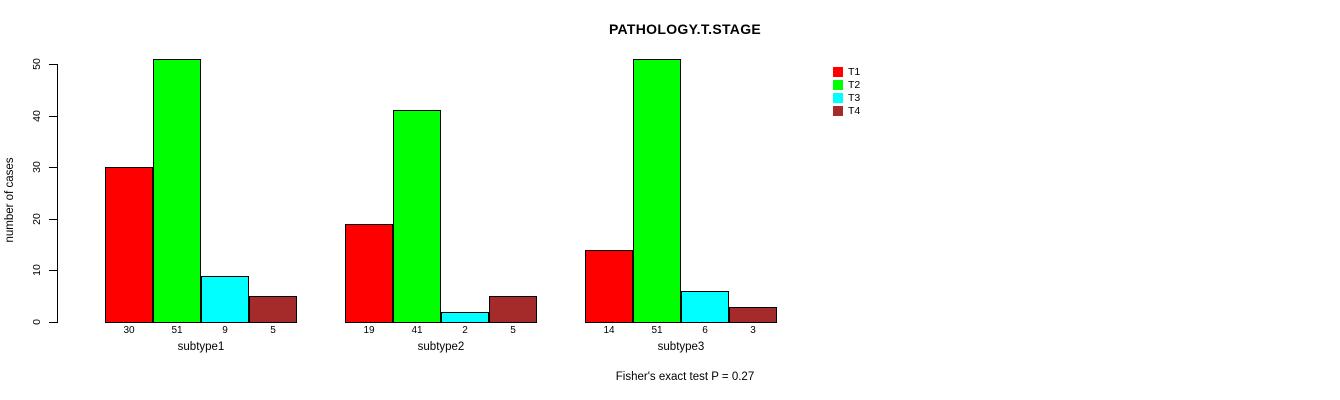  I want to click on bar-value-label: 30, so click(129, 330).